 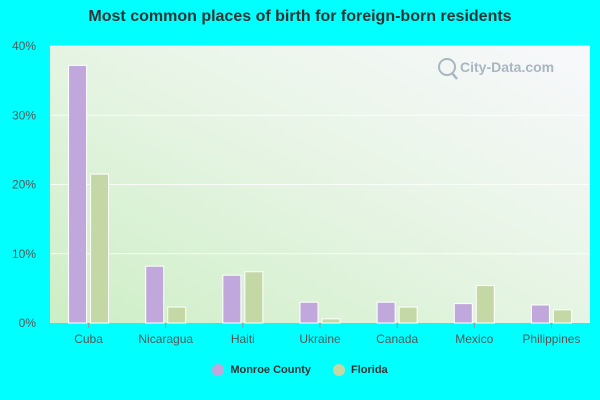 I want to click on y-tick-label: 20%, so click(x=24, y=185).